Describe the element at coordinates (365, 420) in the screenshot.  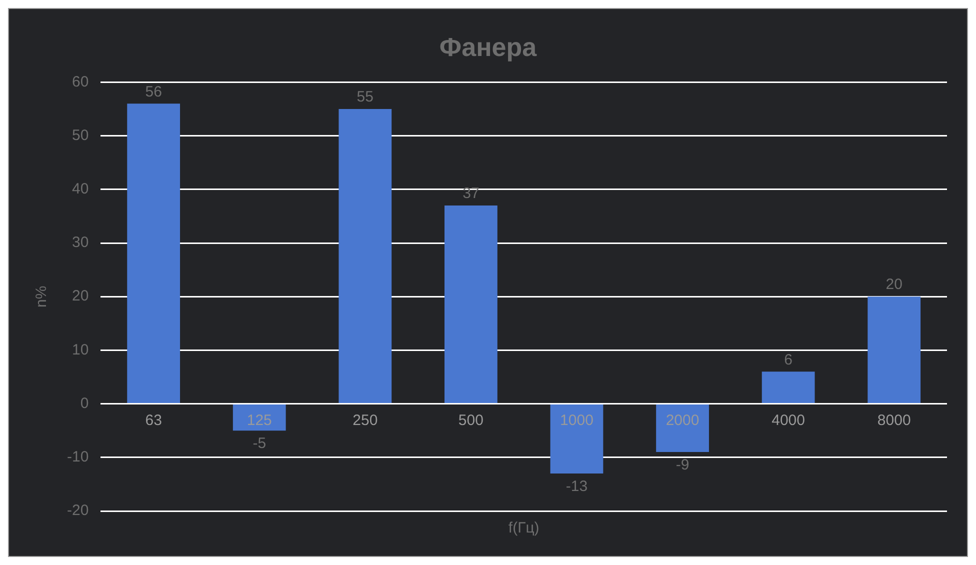
I see `x-tick-label: 250` at that location.